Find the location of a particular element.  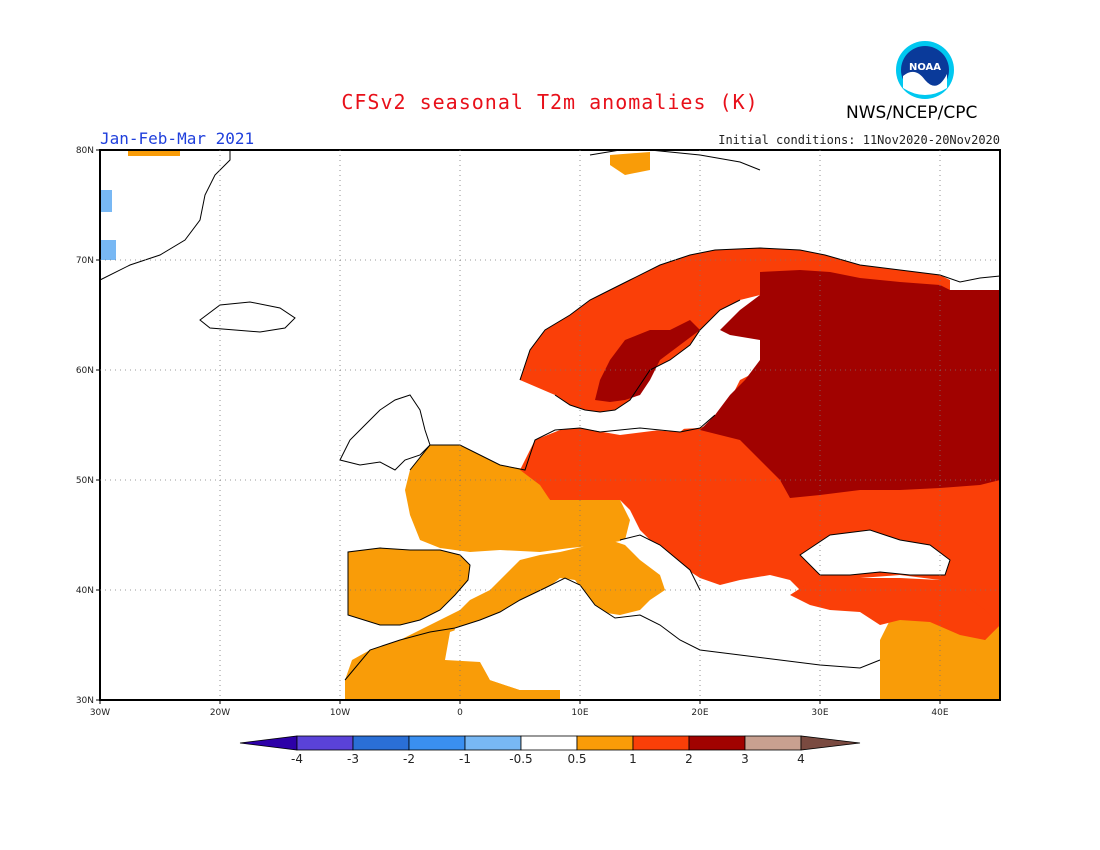

colorbar-label: -4 is located at coordinates (297, 759).